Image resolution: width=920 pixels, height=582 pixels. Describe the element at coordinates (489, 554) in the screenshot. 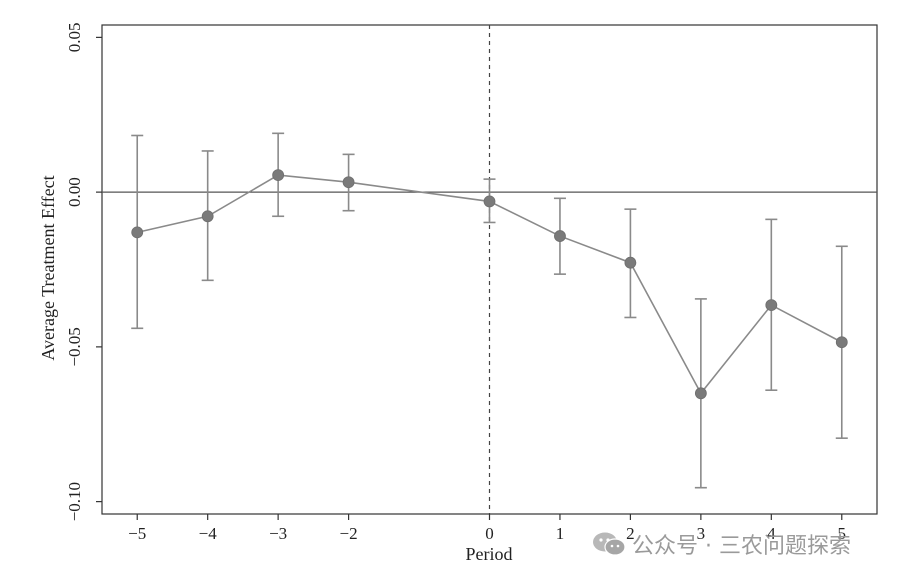

I see `x-axis-title: Period` at that location.